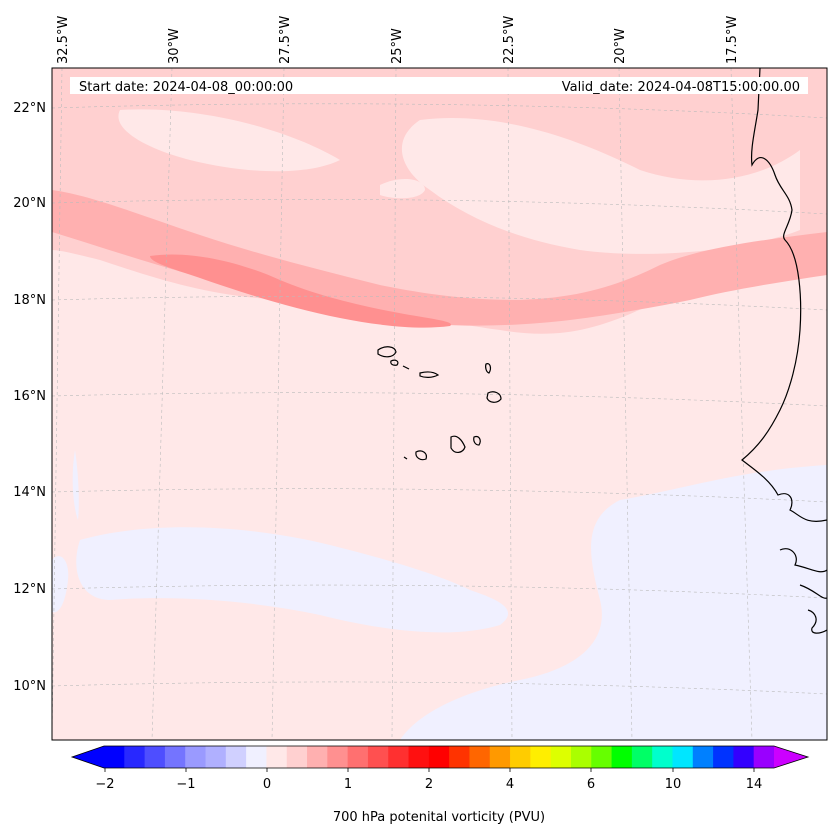 The height and width of the screenshot is (836, 837). I want to click on lat-label: 22°N, so click(29, 108).